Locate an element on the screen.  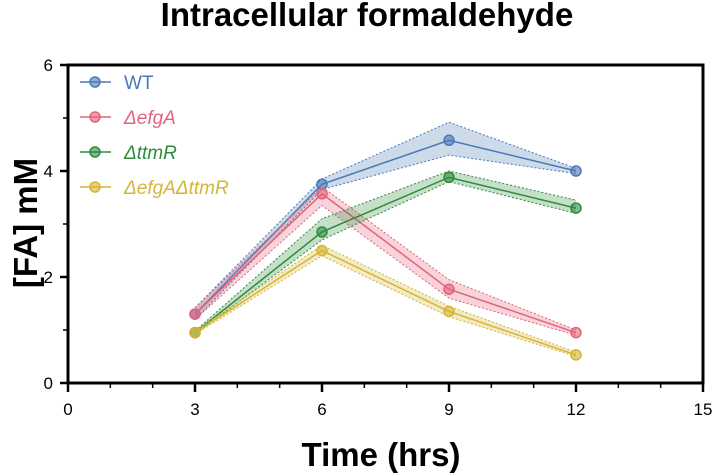
band-upper-edge is located at coordinates (385, 298).